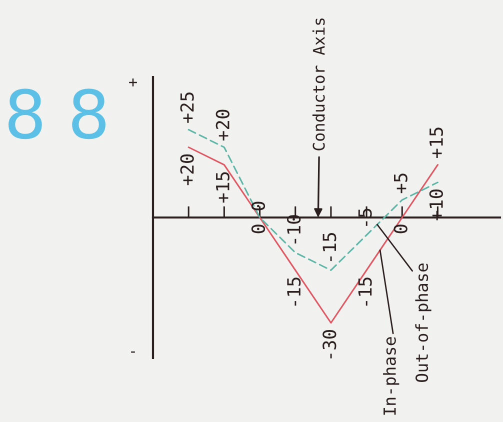 This screenshot has height=422, width=503. Describe the element at coordinates (391, 376) in the screenshot. I see `text: In-phase` at that location.